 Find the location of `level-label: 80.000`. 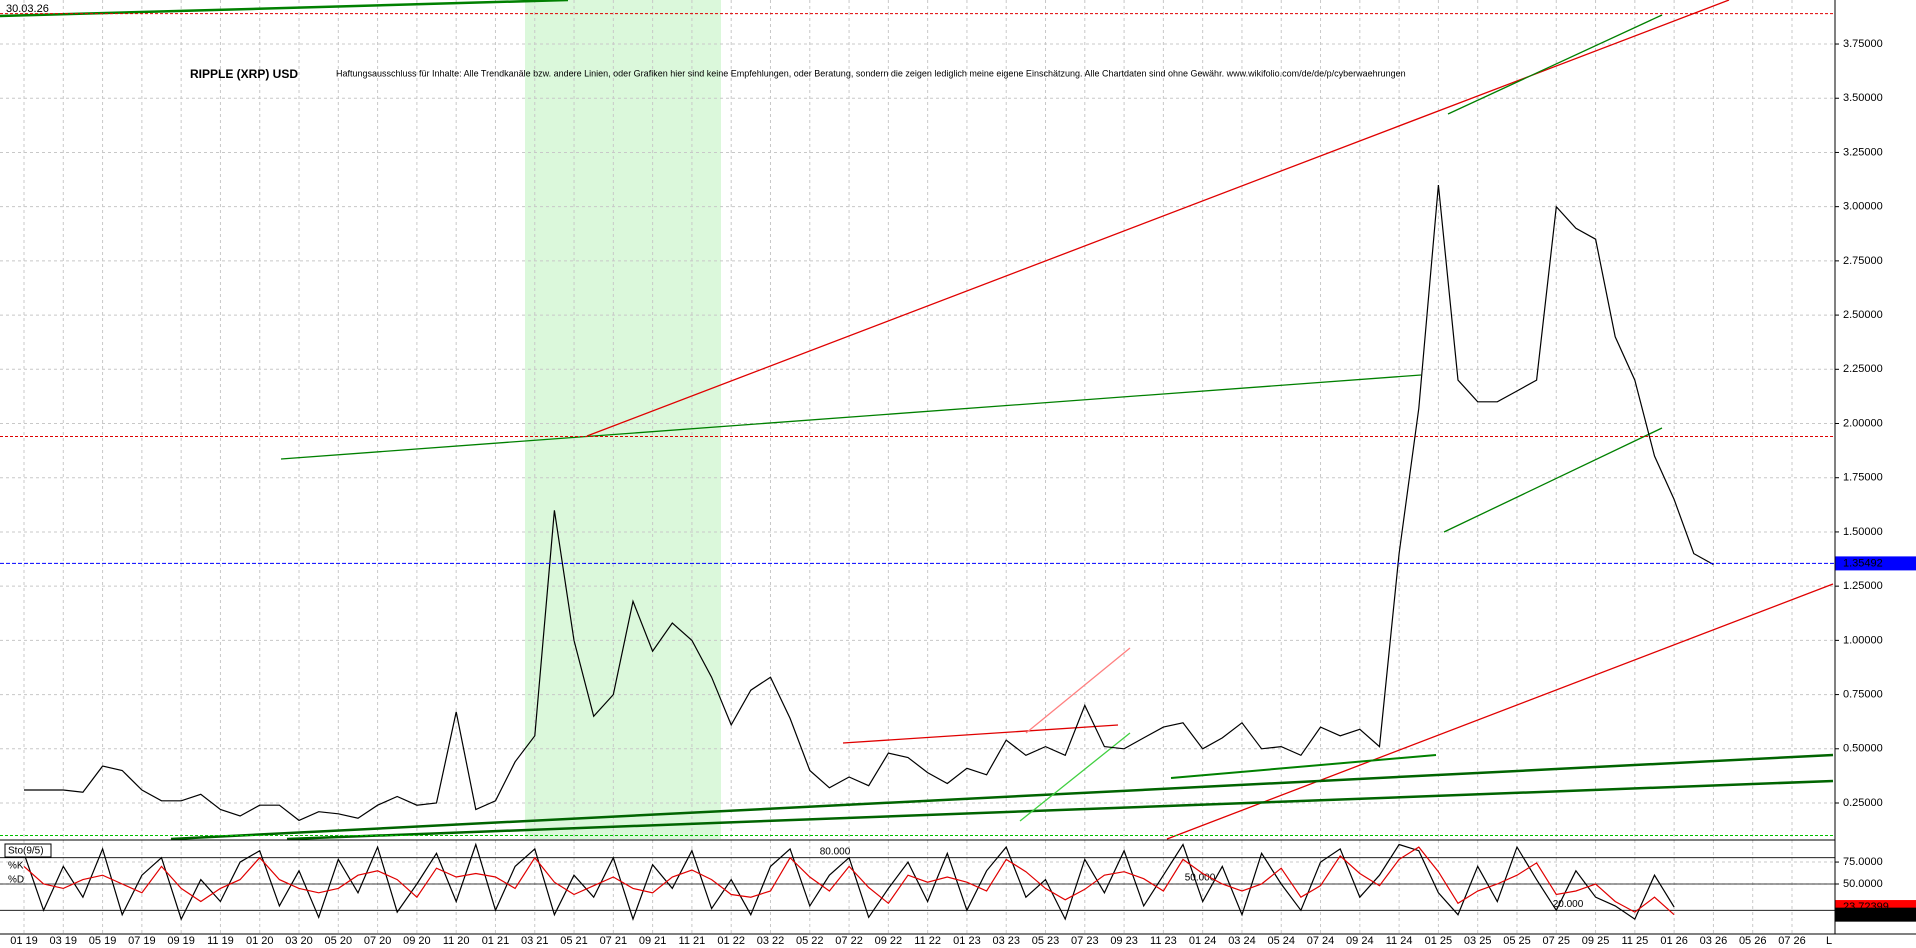

level-label: 80.000 is located at coordinates (835, 851).